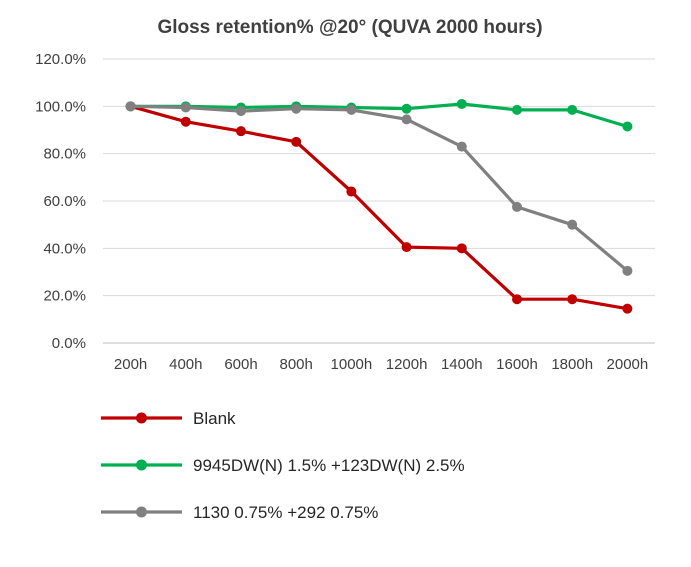  What do you see at coordinates (185, 364) in the screenshot?
I see `x-tick-label: 400h` at bounding box center [185, 364].